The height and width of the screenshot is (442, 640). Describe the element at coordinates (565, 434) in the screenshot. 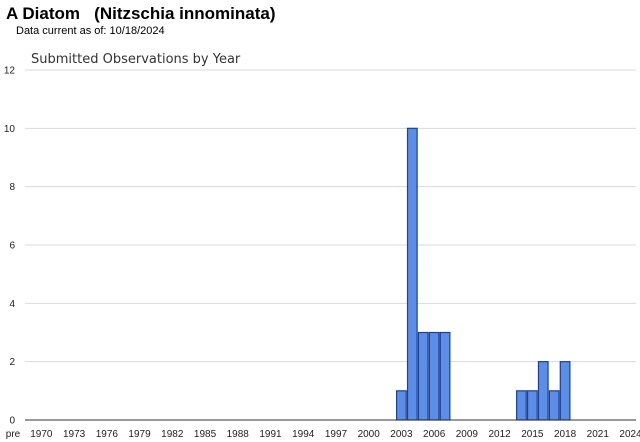

I see `x-tick-label: 2018` at that location.